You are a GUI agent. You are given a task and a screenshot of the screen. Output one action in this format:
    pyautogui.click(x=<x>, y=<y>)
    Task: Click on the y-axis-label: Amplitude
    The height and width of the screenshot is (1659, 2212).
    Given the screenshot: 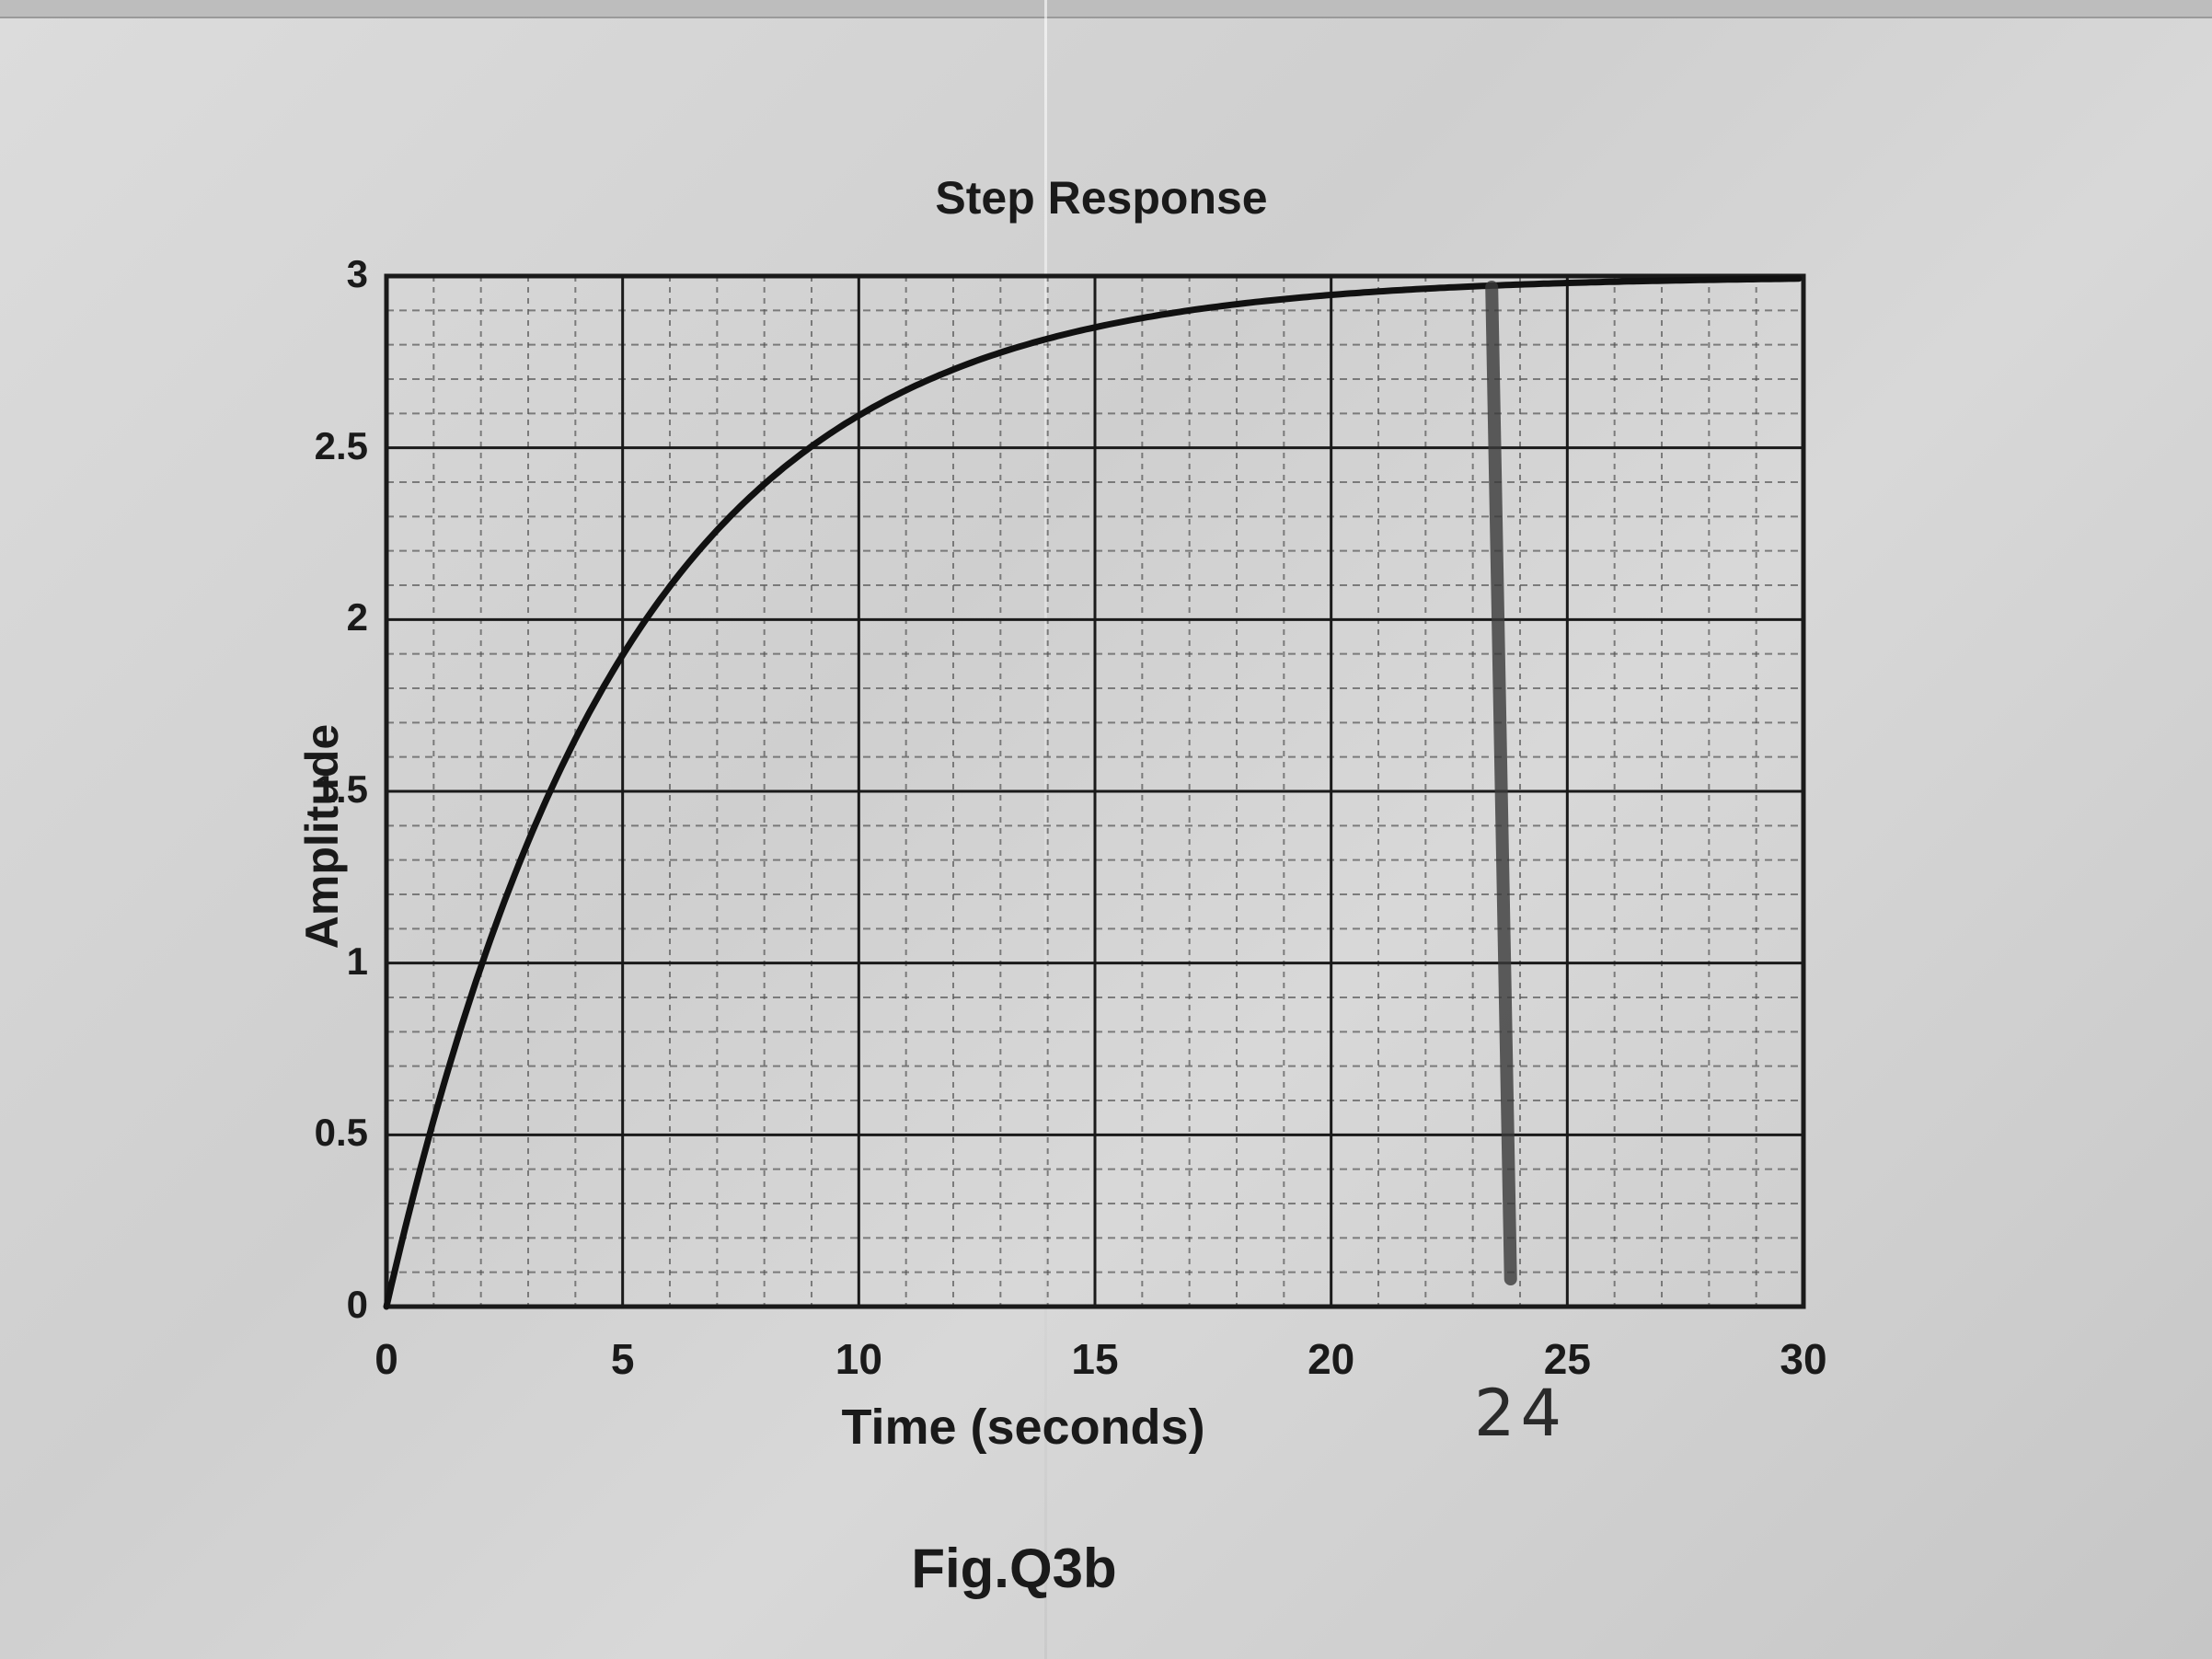 What is the action you would take?
    pyautogui.click(x=322, y=836)
    